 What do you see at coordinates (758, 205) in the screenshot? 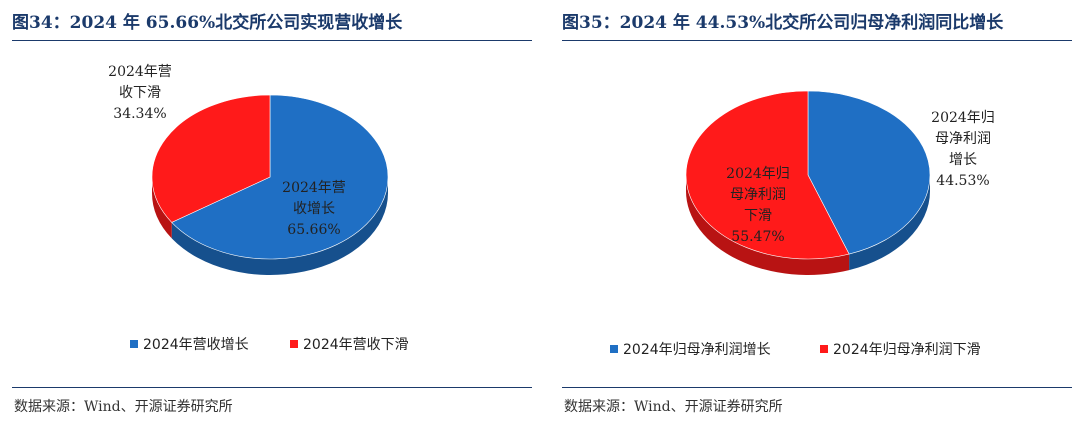
I see `data-label-decline: 2024年归母净利润下滑 55.47%` at bounding box center [758, 205].